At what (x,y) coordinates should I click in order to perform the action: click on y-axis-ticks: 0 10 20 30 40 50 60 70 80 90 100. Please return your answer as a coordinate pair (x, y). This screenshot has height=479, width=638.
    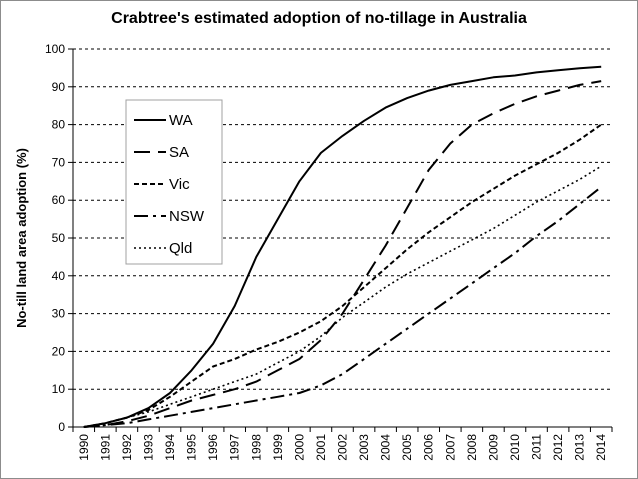
    Looking at the image, I should click on (59, 238).